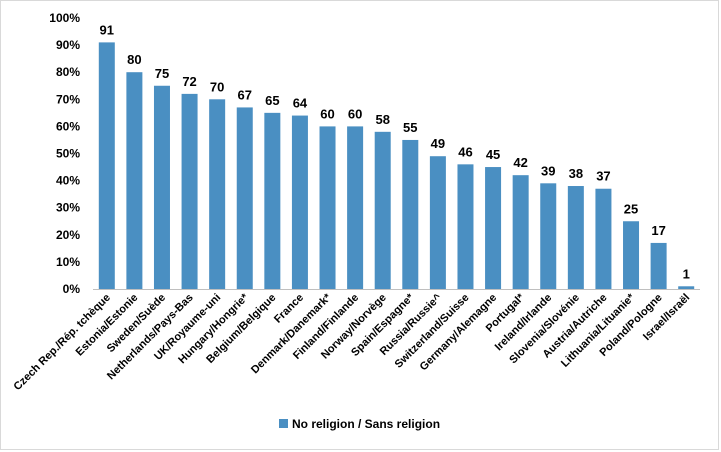  I want to click on y-axis-ticks: 0% 10% 20% 30% 40% 50% 60% 70% 80% 90% 100%, so click(64, 153).